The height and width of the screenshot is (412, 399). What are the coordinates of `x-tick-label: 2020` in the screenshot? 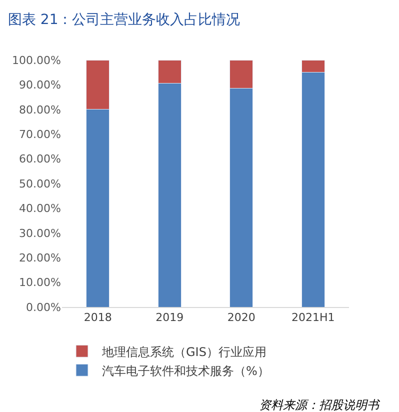 It's located at (241, 317).